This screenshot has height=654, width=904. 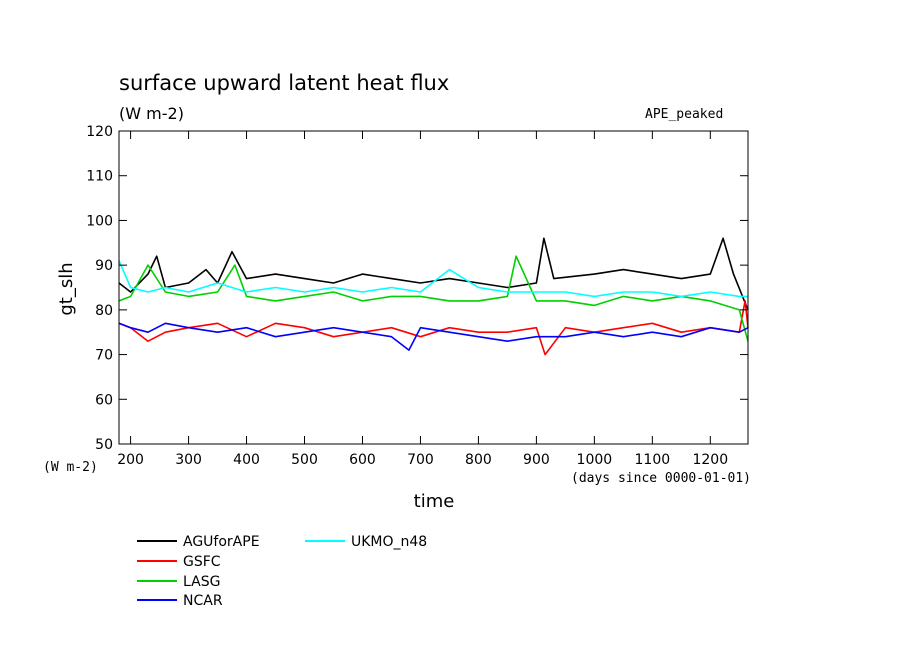 What do you see at coordinates (201, 582) in the screenshot?
I see `legend-label: LASG` at bounding box center [201, 582].